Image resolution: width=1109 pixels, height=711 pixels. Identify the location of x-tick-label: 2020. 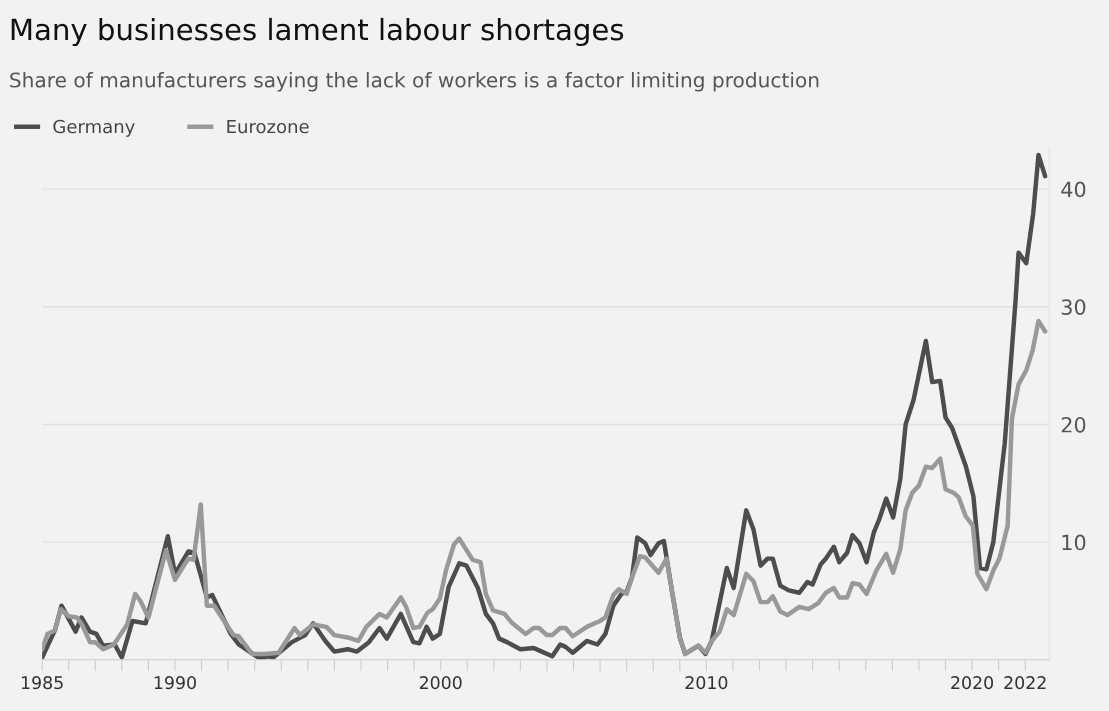
(972, 683).